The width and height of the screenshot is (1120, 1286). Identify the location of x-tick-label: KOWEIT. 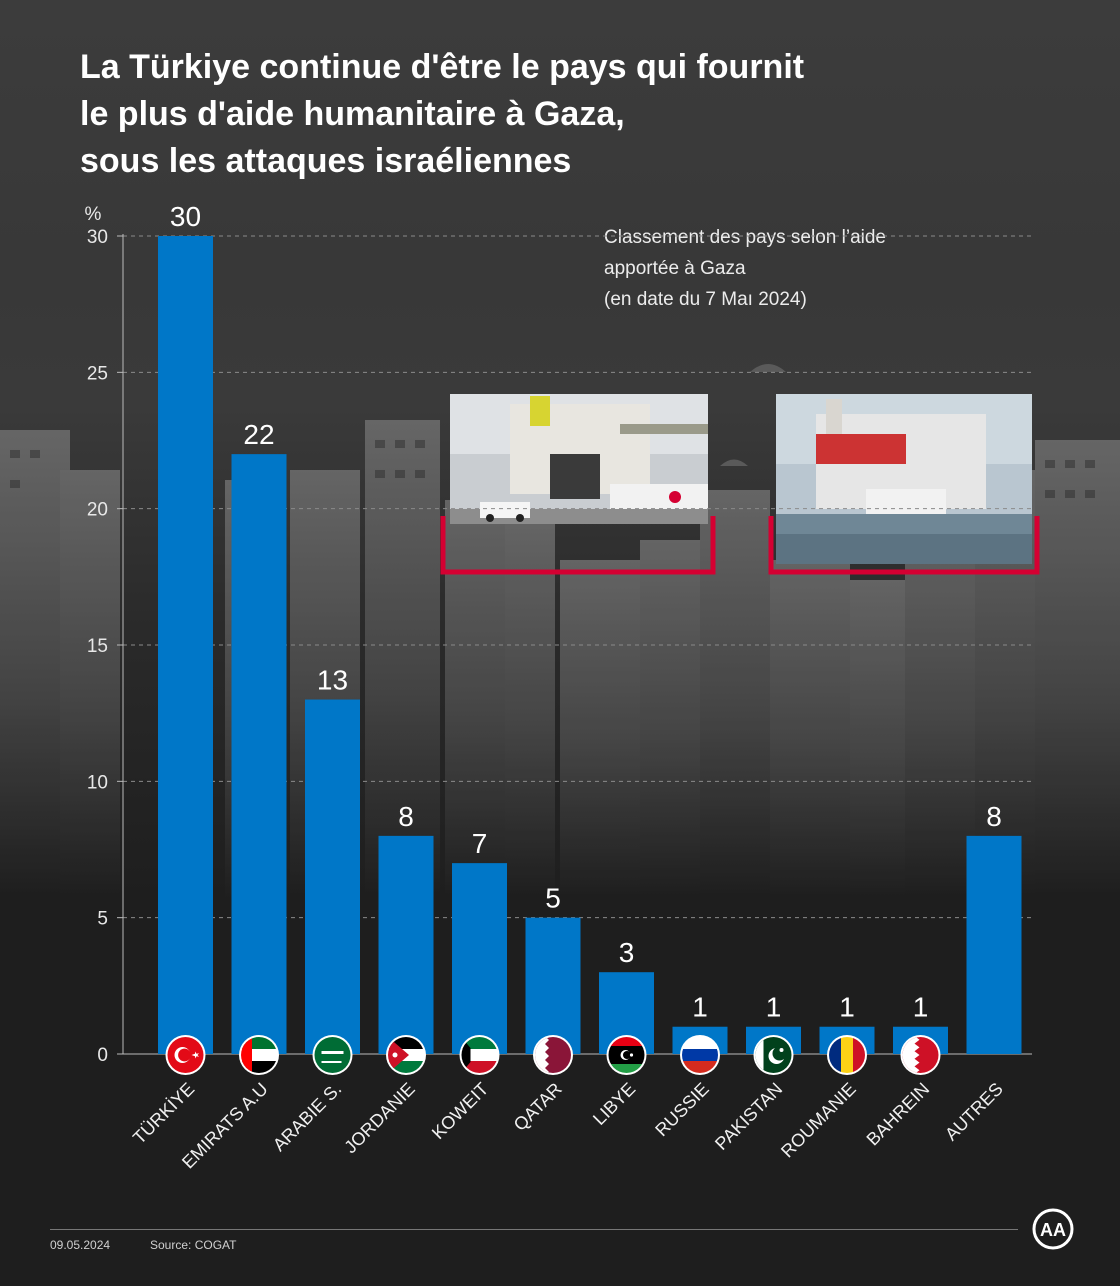
(460, 1111).